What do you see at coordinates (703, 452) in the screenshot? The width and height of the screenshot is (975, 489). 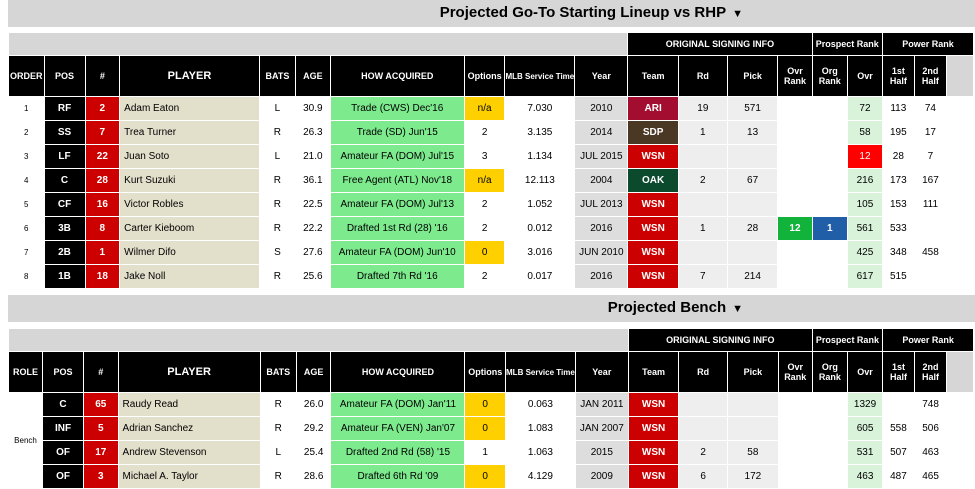 I see `signing-round-cell: 2` at bounding box center [703, 452].